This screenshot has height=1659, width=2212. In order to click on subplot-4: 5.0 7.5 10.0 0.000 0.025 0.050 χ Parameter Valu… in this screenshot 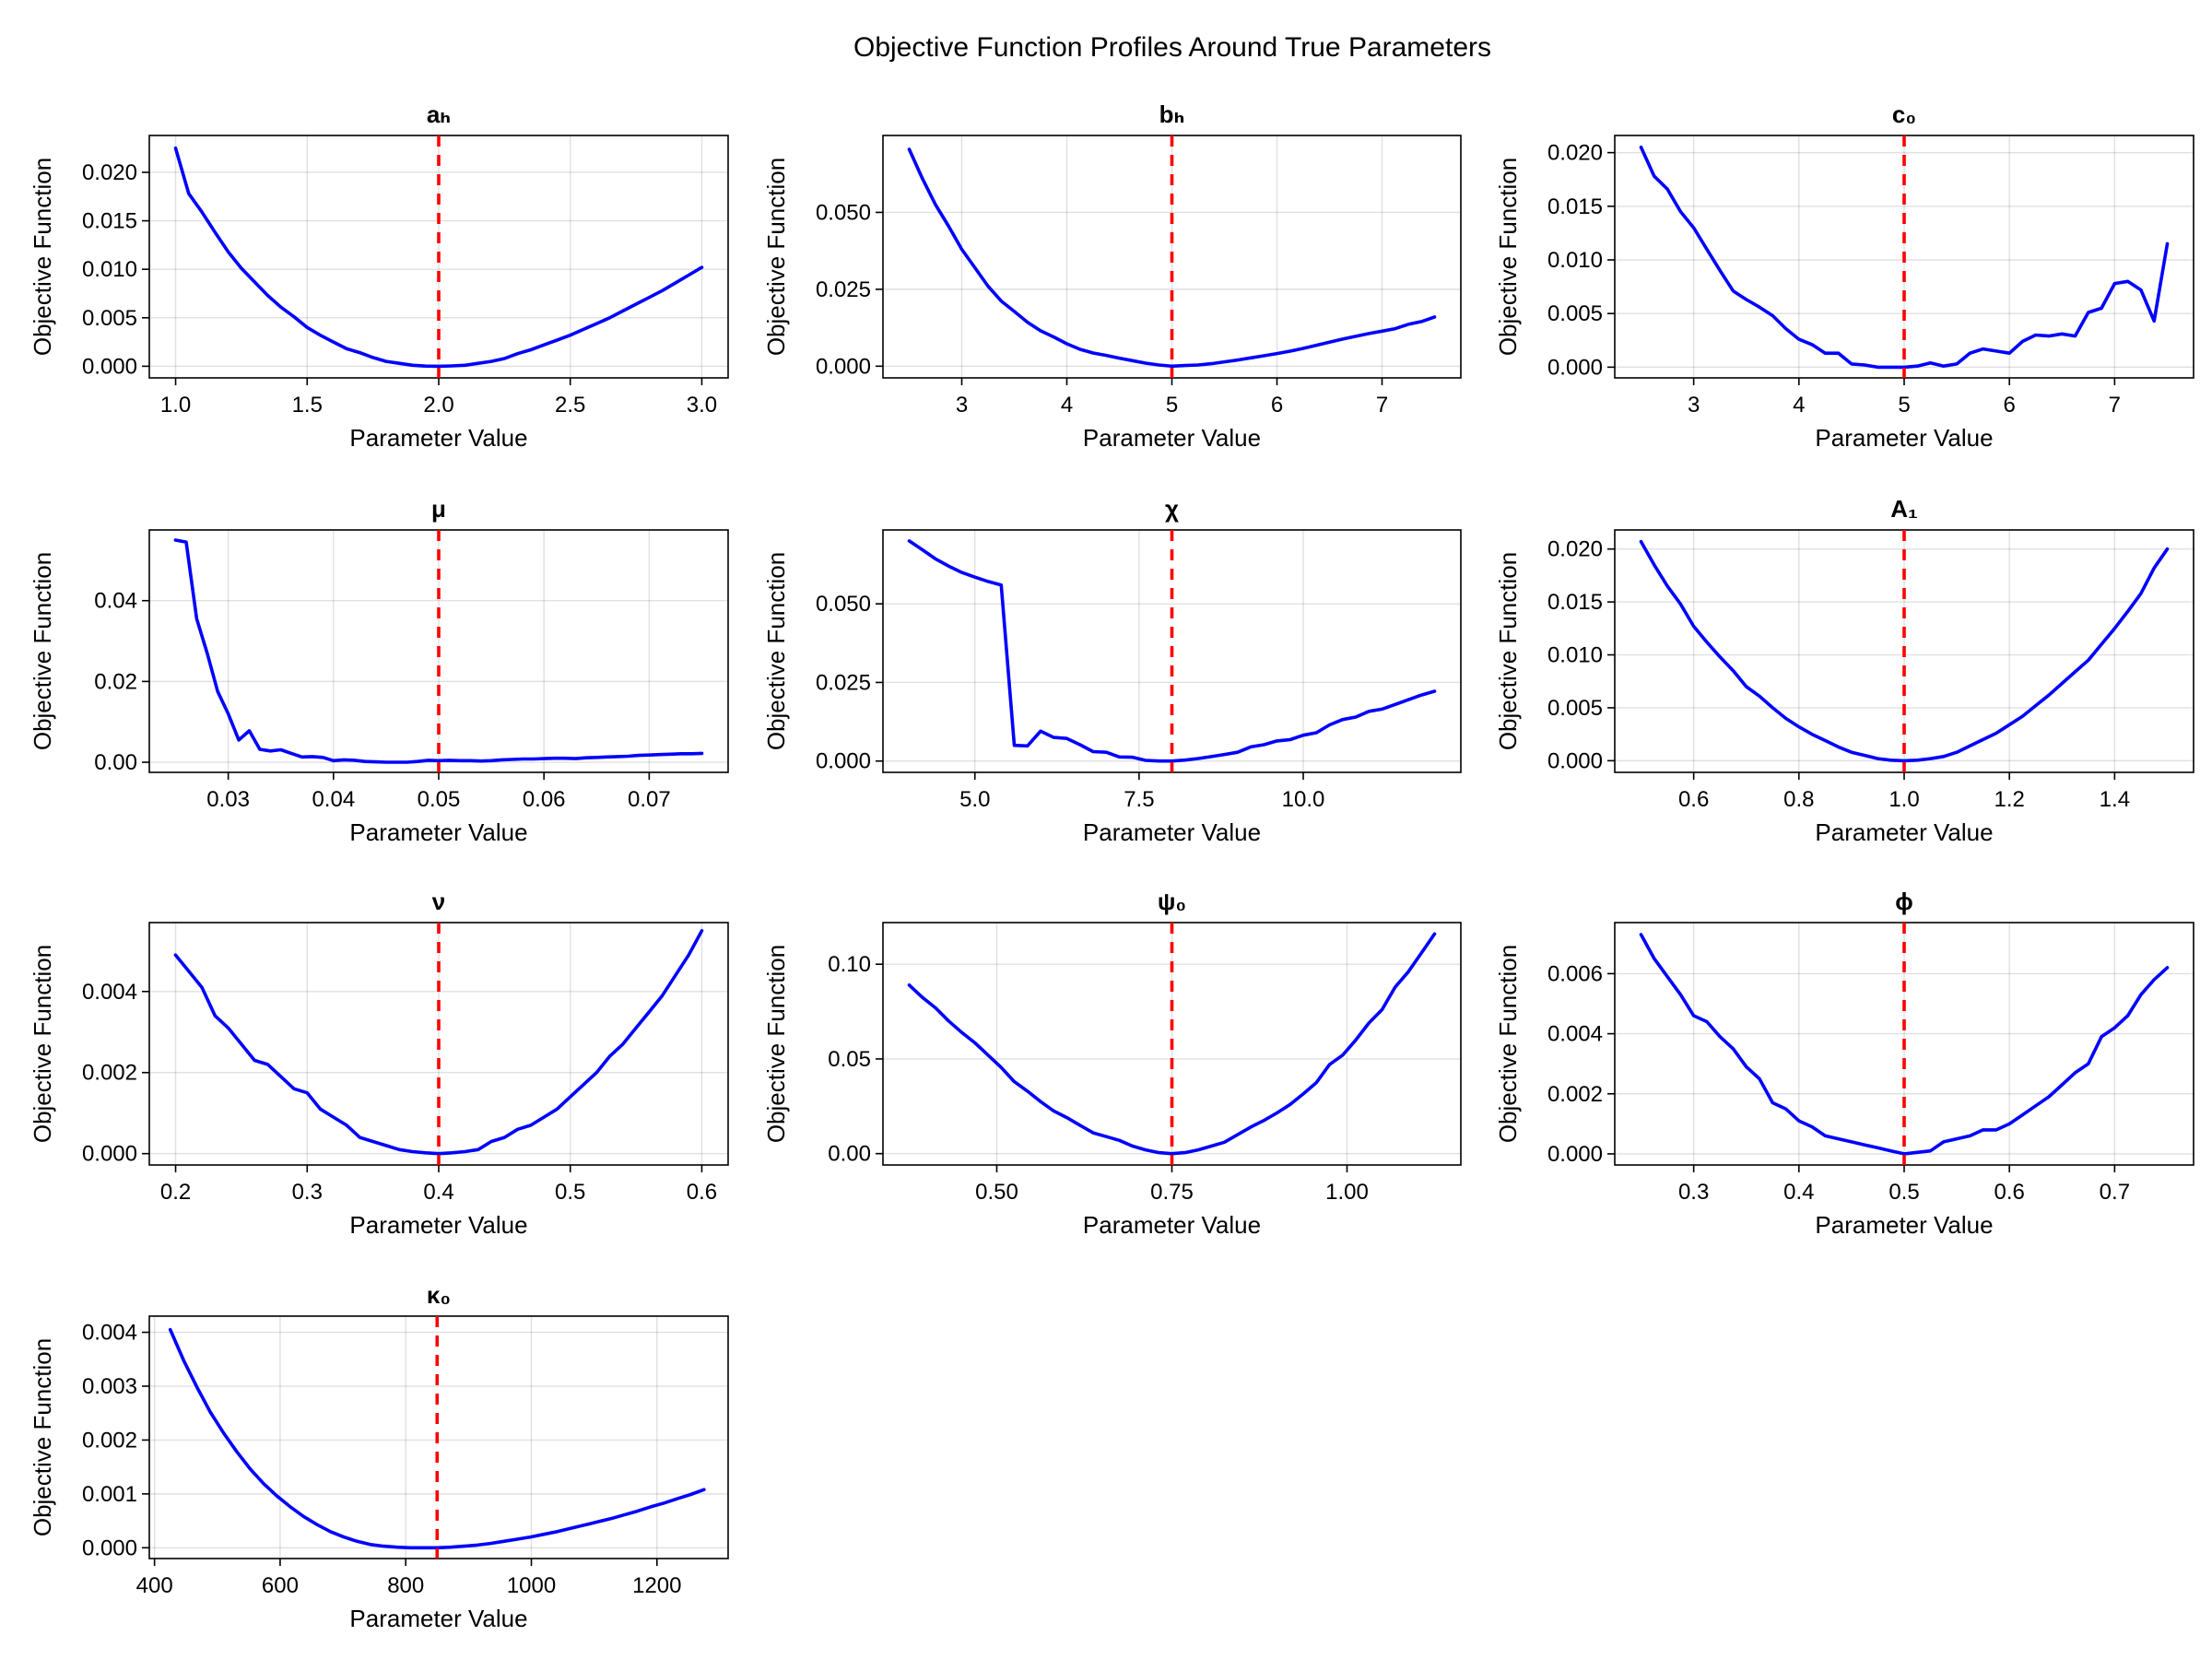, I will do `click(1112, 670)`.